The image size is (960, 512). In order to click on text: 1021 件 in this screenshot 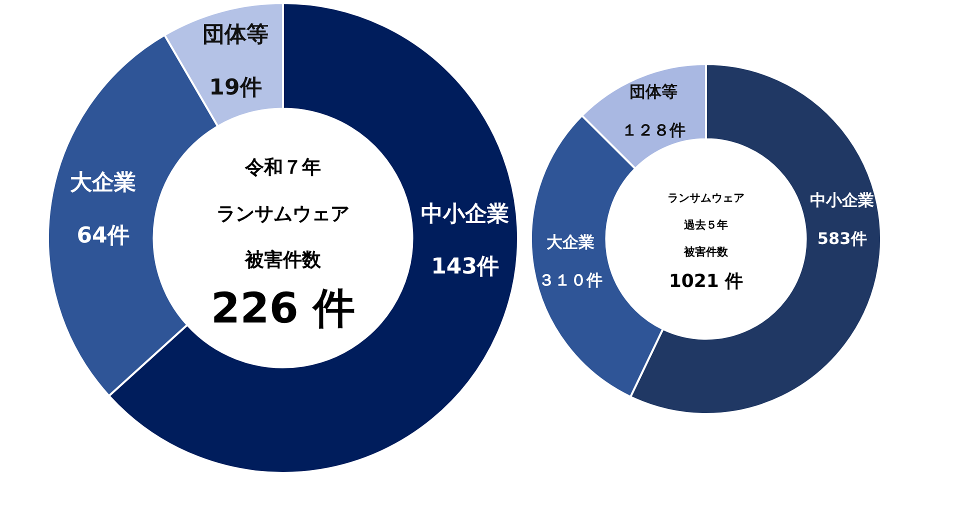, I will do `click(706, 281)`.